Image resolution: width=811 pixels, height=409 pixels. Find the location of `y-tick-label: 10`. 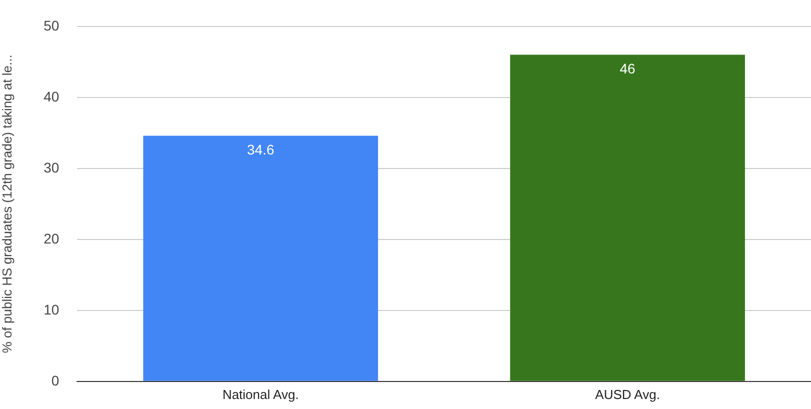

y-tick-label: 10 is located at coordinates (52, 309).